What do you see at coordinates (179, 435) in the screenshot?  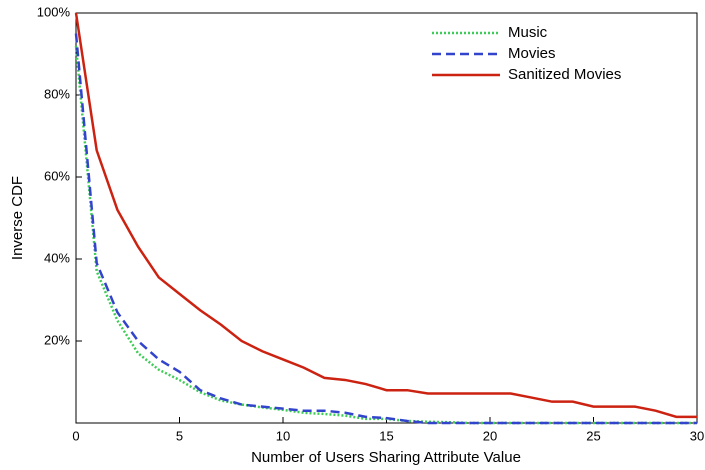 I see `x-tick-label: 5` at bounding box center [179, 435].